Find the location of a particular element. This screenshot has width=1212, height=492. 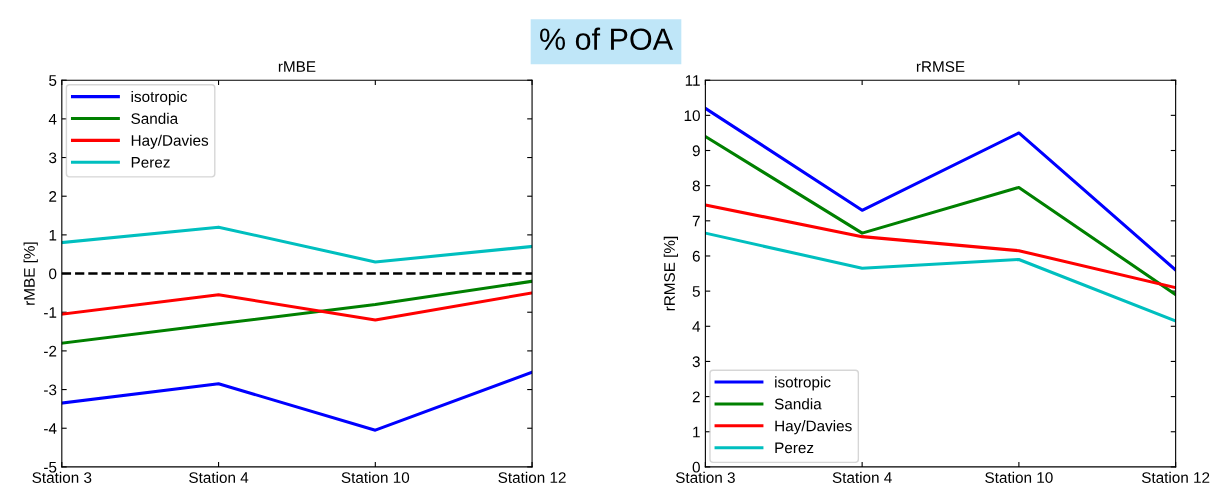

y-tick-label: -3 is located at coordinates (50, 390).